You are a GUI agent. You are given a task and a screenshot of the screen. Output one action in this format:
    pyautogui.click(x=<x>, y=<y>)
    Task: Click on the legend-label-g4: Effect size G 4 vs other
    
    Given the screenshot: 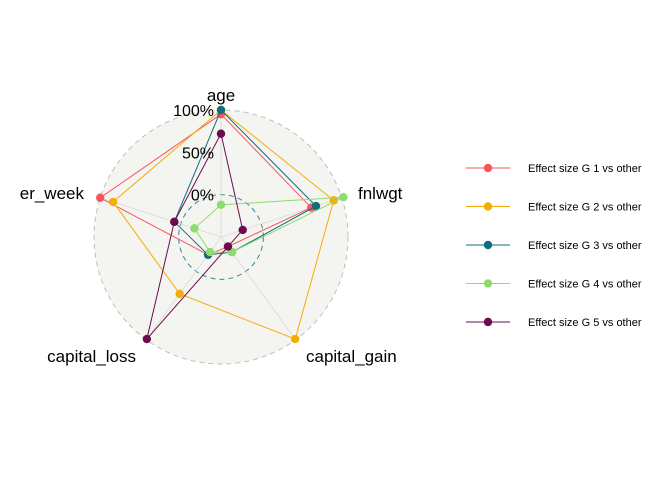 What is the action you would take?
    pyautogui.click(x=585, y=285)
    